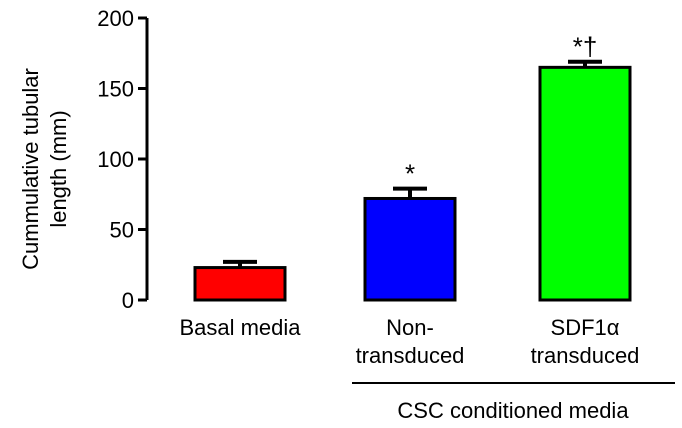 Image resolution: width=682 pixels, height=428 pixels. I want to click on group-label: CSC conditioned media, so click(513, 410).